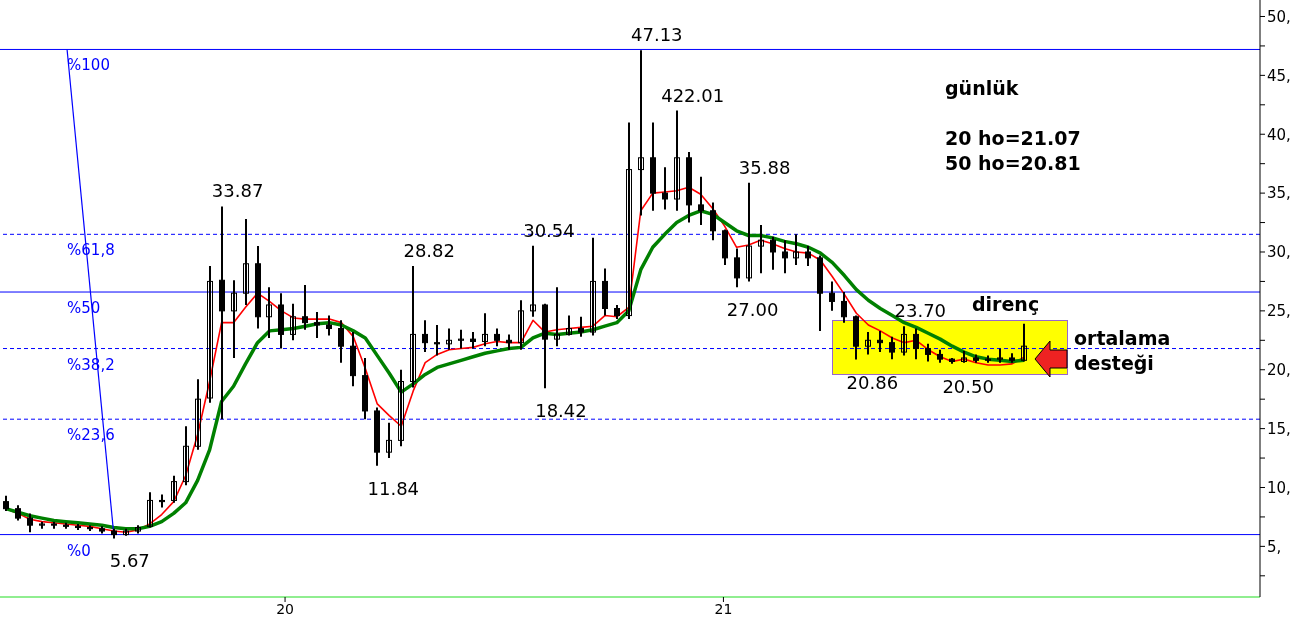  Describe the element at coordinates (1013, 163) in the screenshot. I see `annotation: 50 ho=20.81` at that location.